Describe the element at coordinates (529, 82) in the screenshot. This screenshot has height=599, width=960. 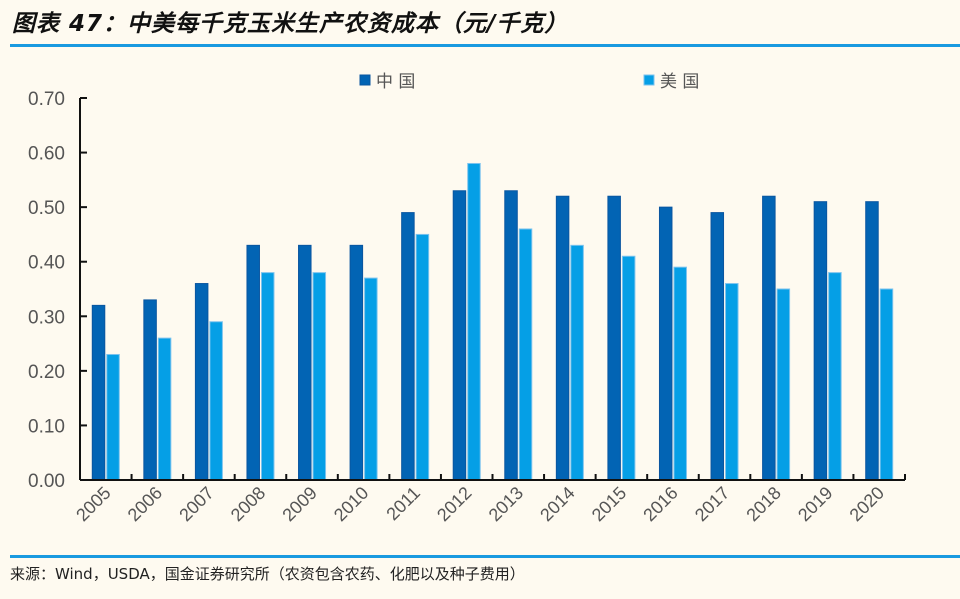
I see `legend: 中 国美 国` at that location.